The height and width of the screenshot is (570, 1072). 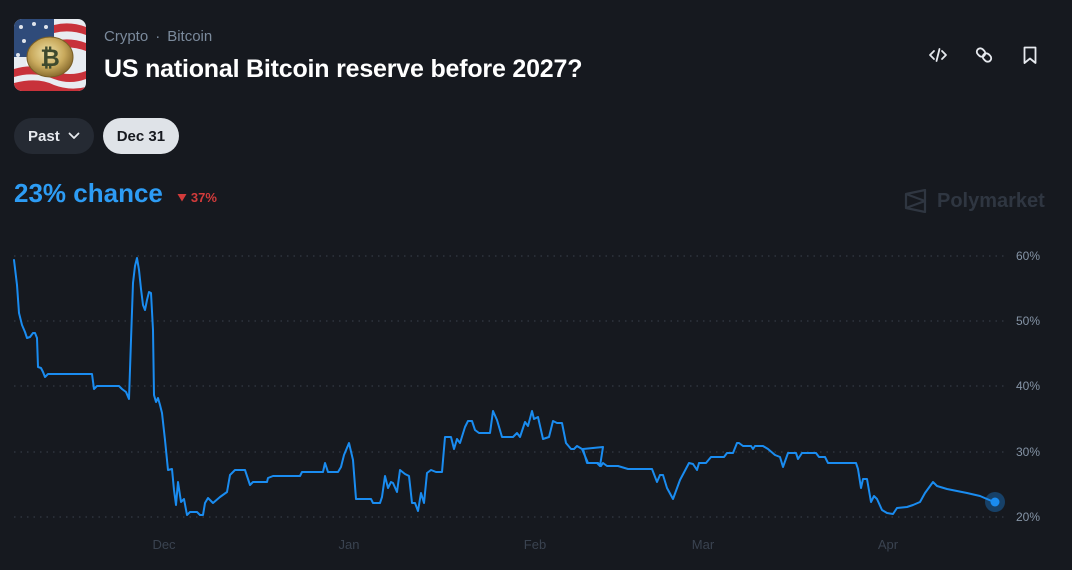 I want to click on past-label: Past, so click(x=44, y=136).